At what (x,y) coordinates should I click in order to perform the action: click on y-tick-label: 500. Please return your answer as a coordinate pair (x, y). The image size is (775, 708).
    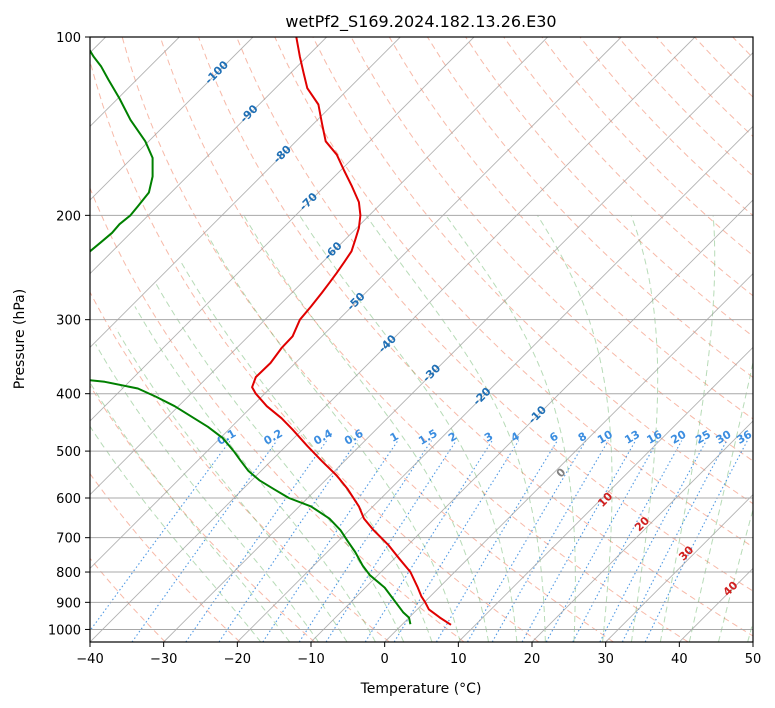
    Looking at the image, I should click on (68, 452).